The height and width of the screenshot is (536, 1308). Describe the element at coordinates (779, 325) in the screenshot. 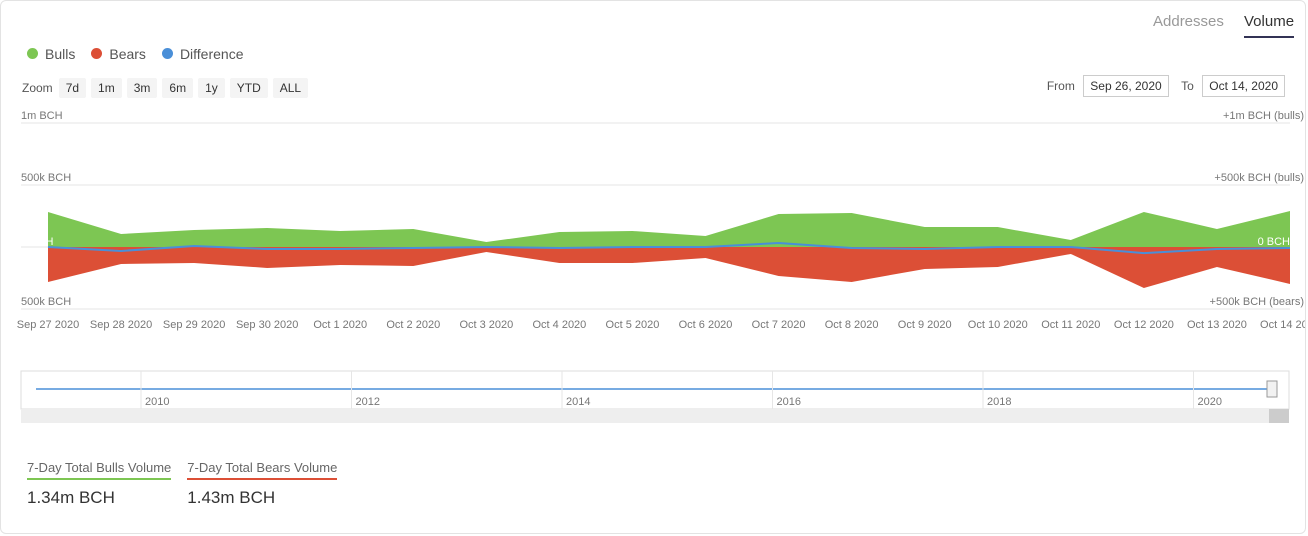

I see `x-tick-label: Oct 7 2020` at that location.